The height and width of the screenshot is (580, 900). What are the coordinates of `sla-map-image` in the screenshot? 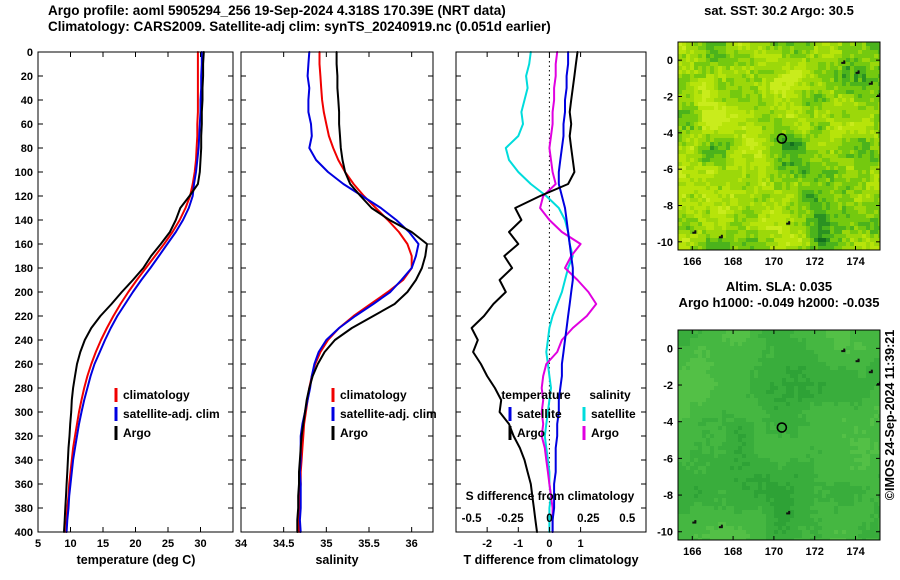 It's located at (779, 435).